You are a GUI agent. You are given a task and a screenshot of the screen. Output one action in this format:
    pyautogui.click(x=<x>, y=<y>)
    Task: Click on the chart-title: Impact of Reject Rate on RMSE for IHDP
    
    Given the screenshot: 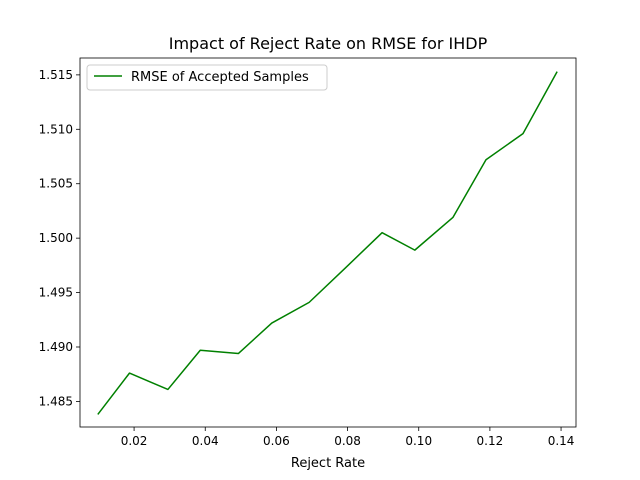 What is the action you would take?
    pyautogui.click(x=328, y=43)
    